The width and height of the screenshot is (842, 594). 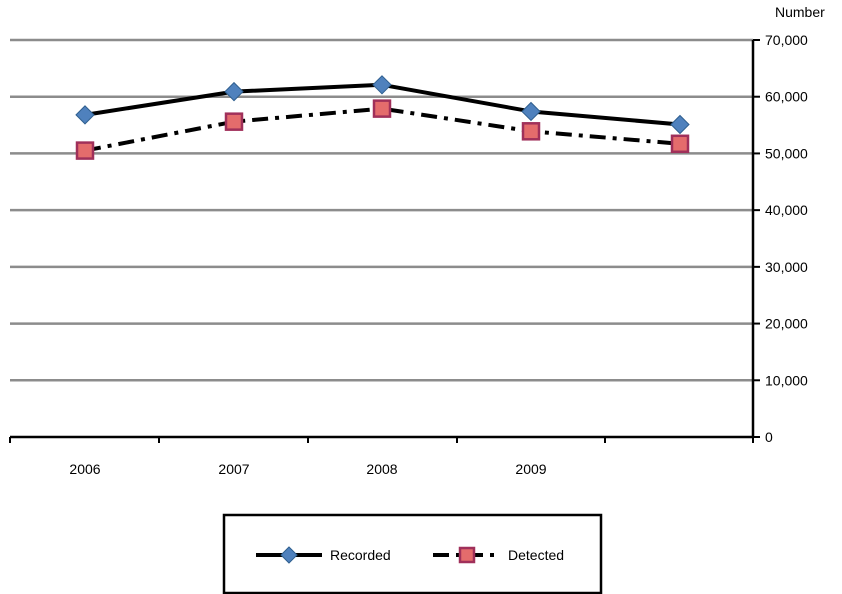 I want to click on x-tick-label: 2009, so click(x=530, y=469).